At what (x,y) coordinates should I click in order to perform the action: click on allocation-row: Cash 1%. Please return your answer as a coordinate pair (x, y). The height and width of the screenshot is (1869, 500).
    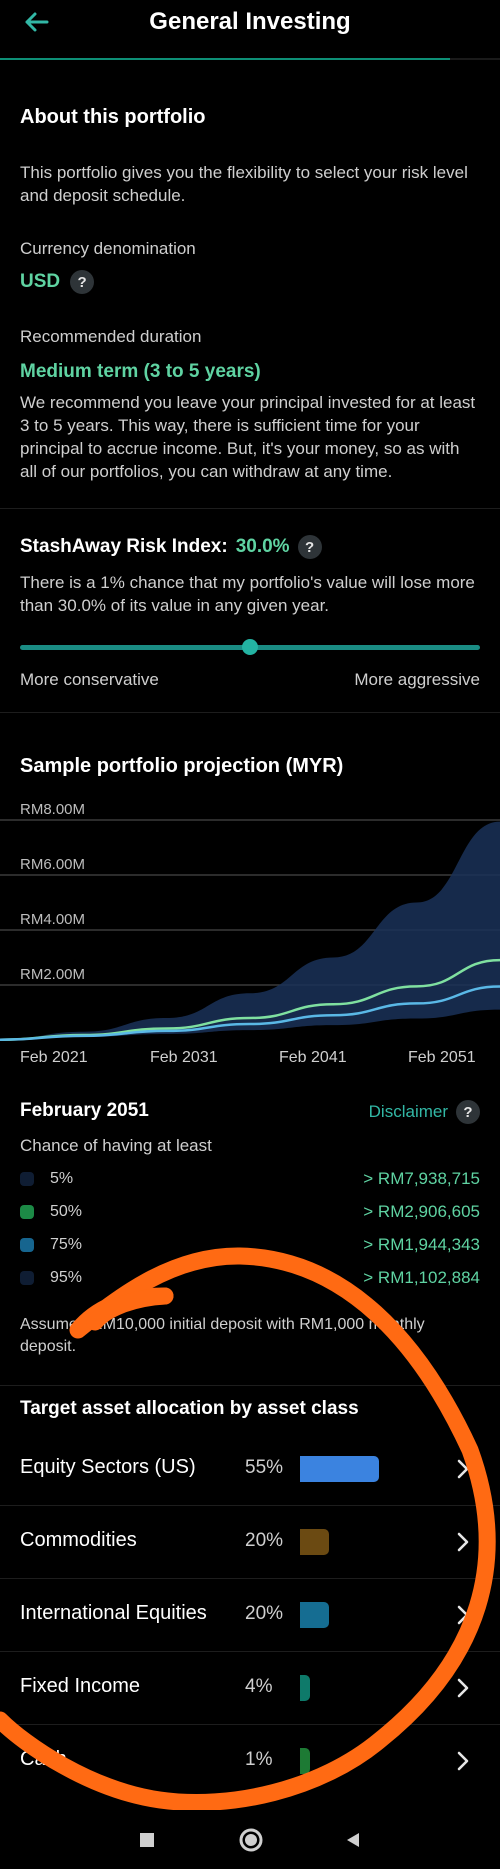
    Looking at the image, I should click on (250, 1762).